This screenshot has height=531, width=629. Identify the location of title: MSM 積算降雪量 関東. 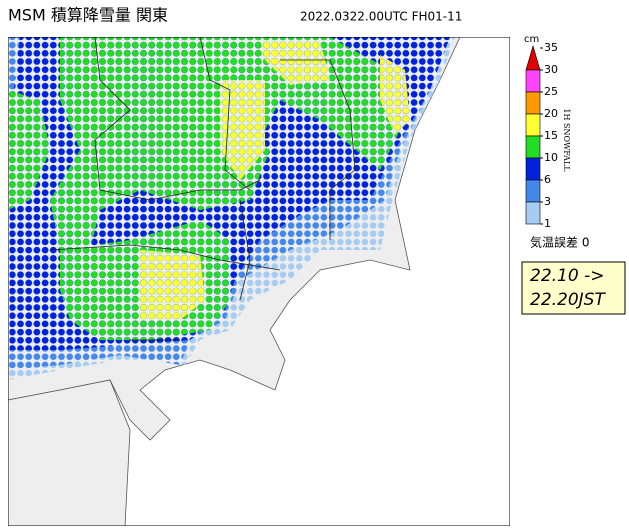
(88, 15).